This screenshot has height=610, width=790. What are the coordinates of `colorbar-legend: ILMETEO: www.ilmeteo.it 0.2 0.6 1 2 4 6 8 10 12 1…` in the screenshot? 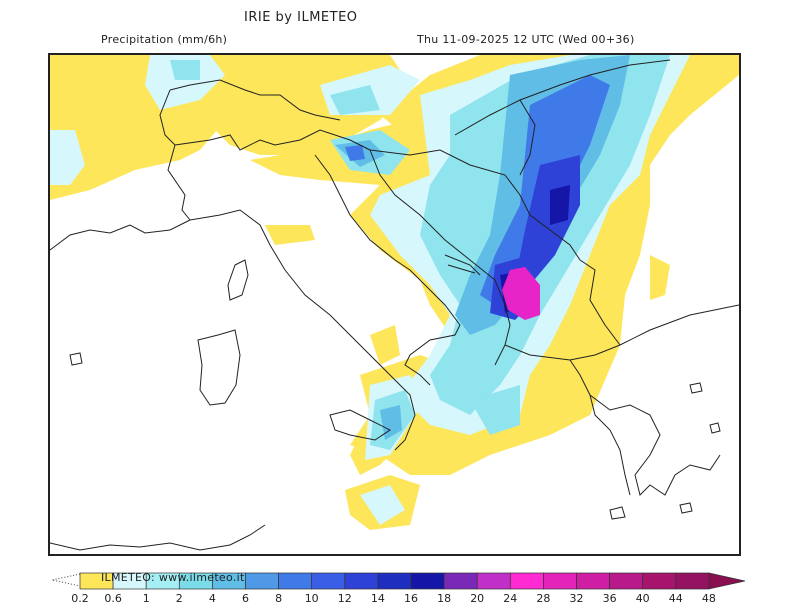 It's located at (400, 590).